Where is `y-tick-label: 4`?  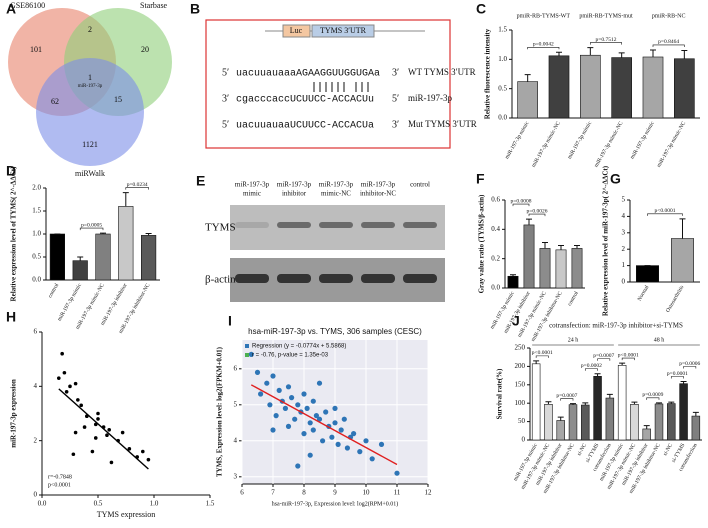
y-tick-label: 4 is located at coordinates (624, 216).